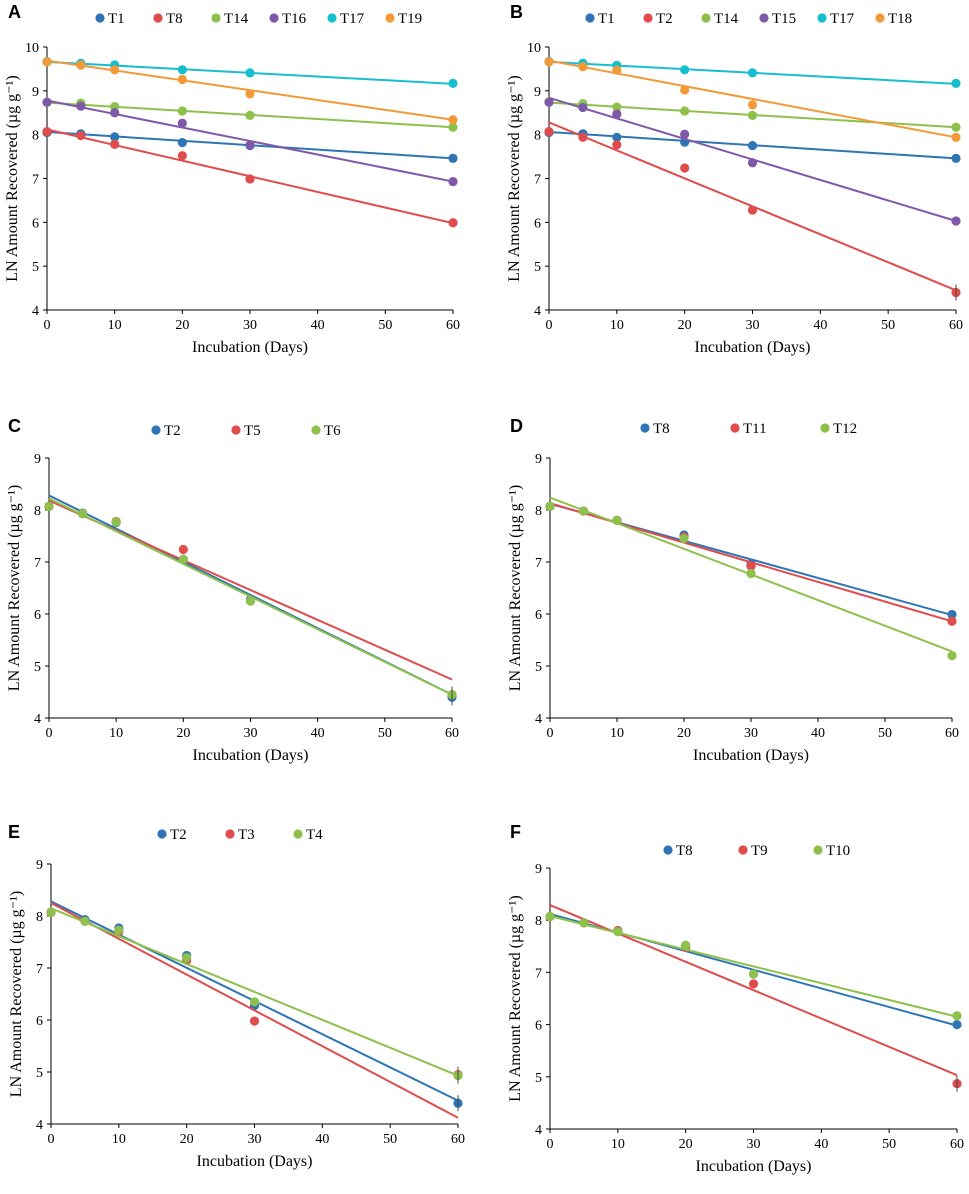 This screenshot has height=1194, width=969. I want to click on series-t10, so click(753, 966).